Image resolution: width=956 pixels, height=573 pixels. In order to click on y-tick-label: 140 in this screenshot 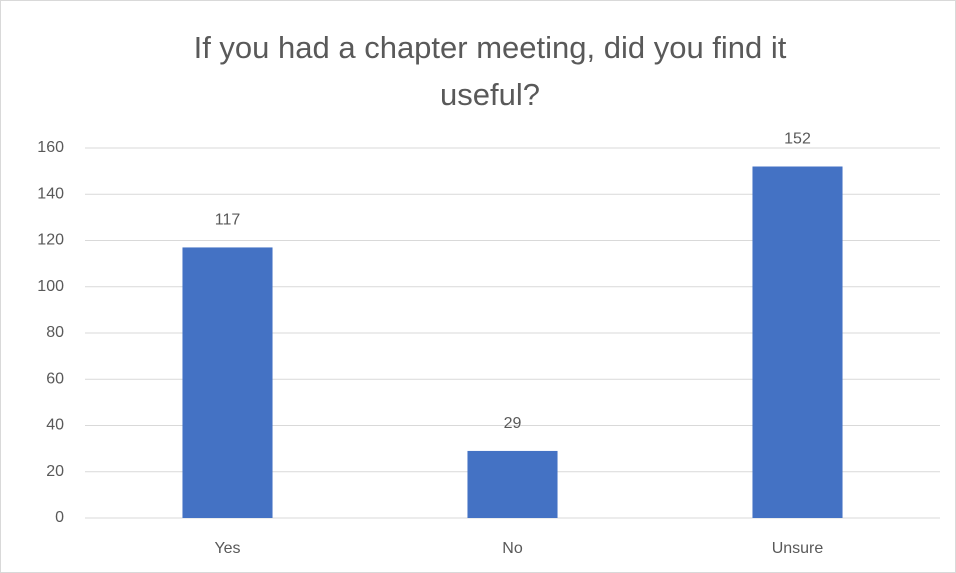, I will do `click(50, 193)`.